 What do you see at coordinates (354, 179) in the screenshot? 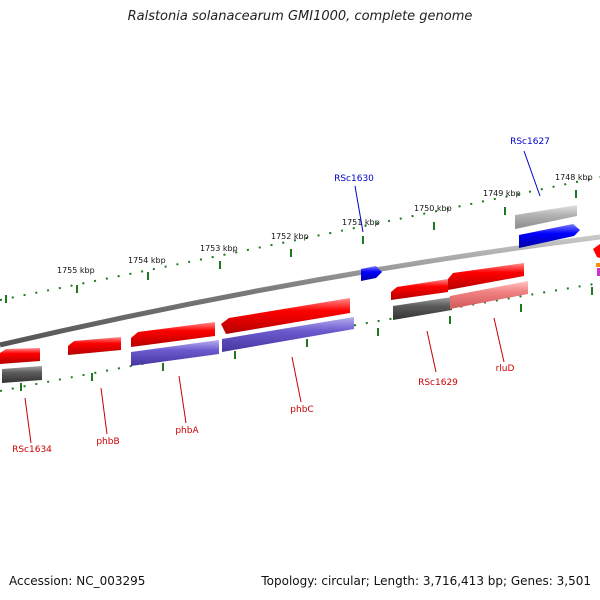
I see `gene-label-rsc1630: RSc1630` at bounding box center [354, 179].